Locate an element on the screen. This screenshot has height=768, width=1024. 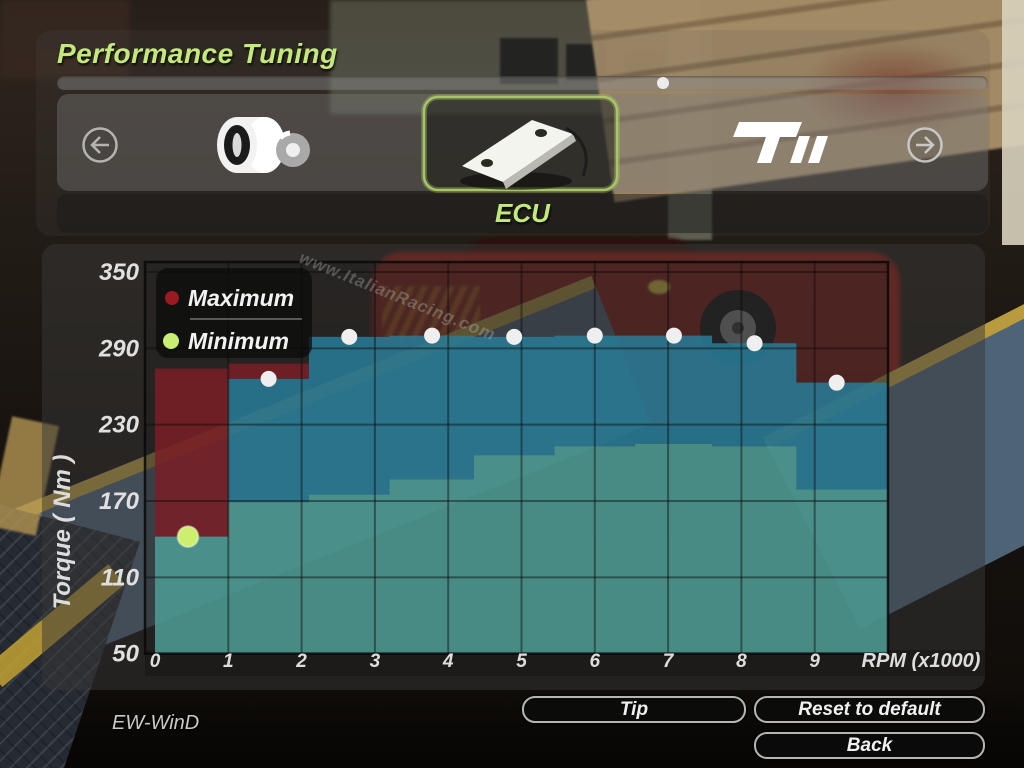
back-button: Back is located at coordinates (869, 745).